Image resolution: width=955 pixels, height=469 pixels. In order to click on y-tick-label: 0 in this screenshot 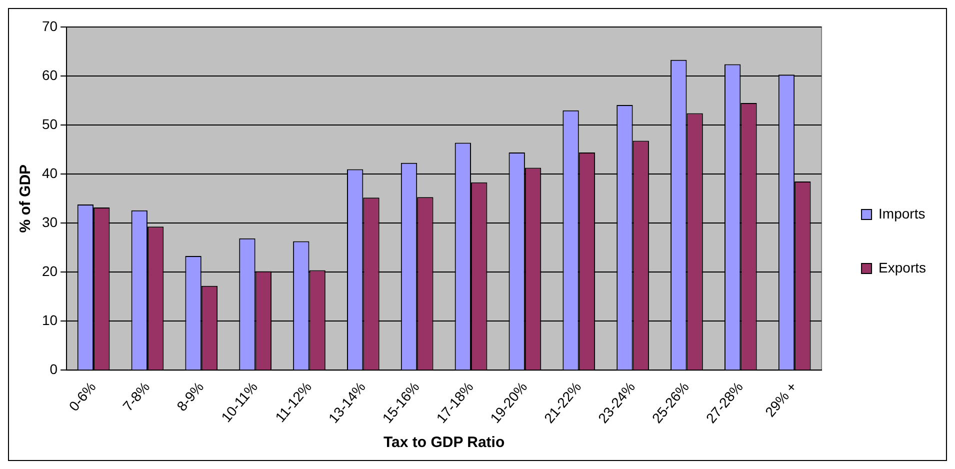, I will do `click(54, 369)`.